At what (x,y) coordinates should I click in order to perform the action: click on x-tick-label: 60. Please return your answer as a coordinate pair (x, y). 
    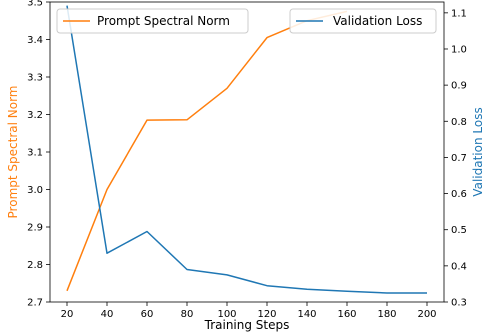
    Looking at the image, I should click on (147, 314).